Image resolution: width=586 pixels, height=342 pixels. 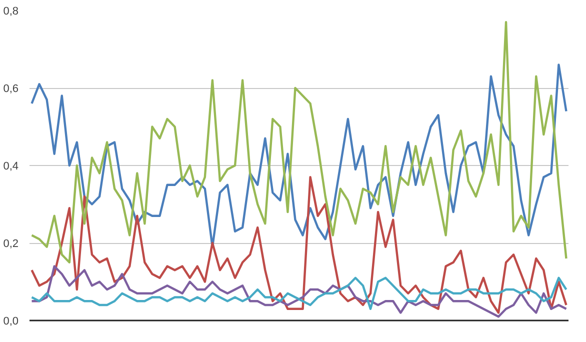 What do you see at coordinates (11, 244) in the screenshot?
I see `y-tick-label: 0,2` at bounding box center [11, 244].